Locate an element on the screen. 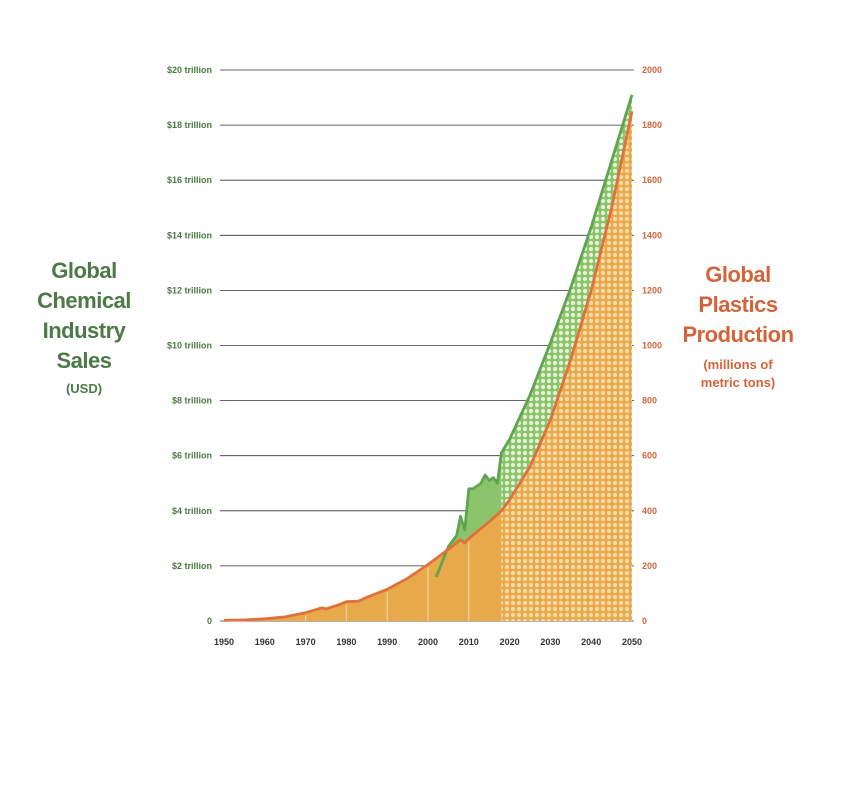 The image size is (851, 792). left-title-line-2: Chemical is located at coordinates (84, 300).